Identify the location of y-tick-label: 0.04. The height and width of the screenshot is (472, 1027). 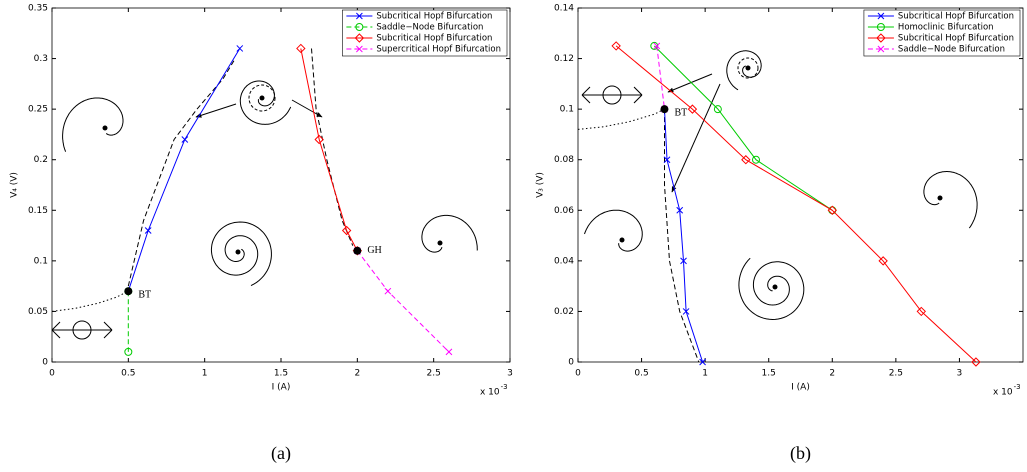
(564, 261).